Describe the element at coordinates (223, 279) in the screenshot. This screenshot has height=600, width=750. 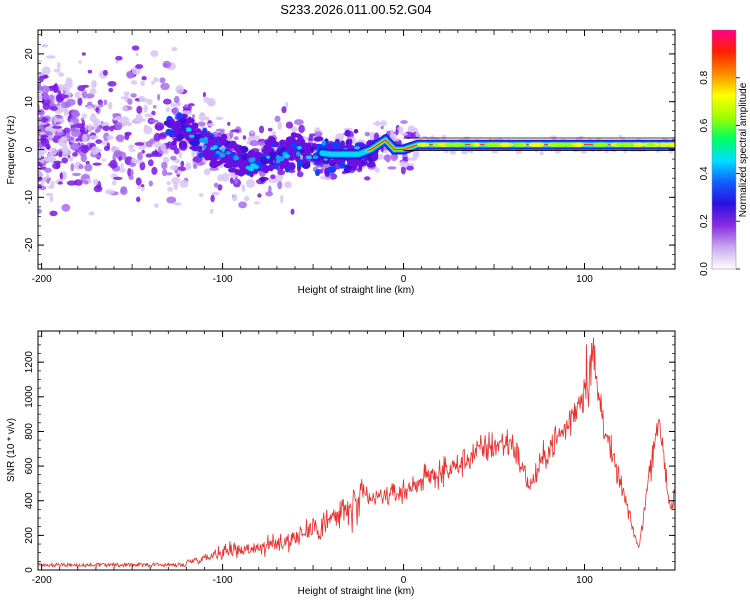
I see `x-tick-label: -100` at that location.